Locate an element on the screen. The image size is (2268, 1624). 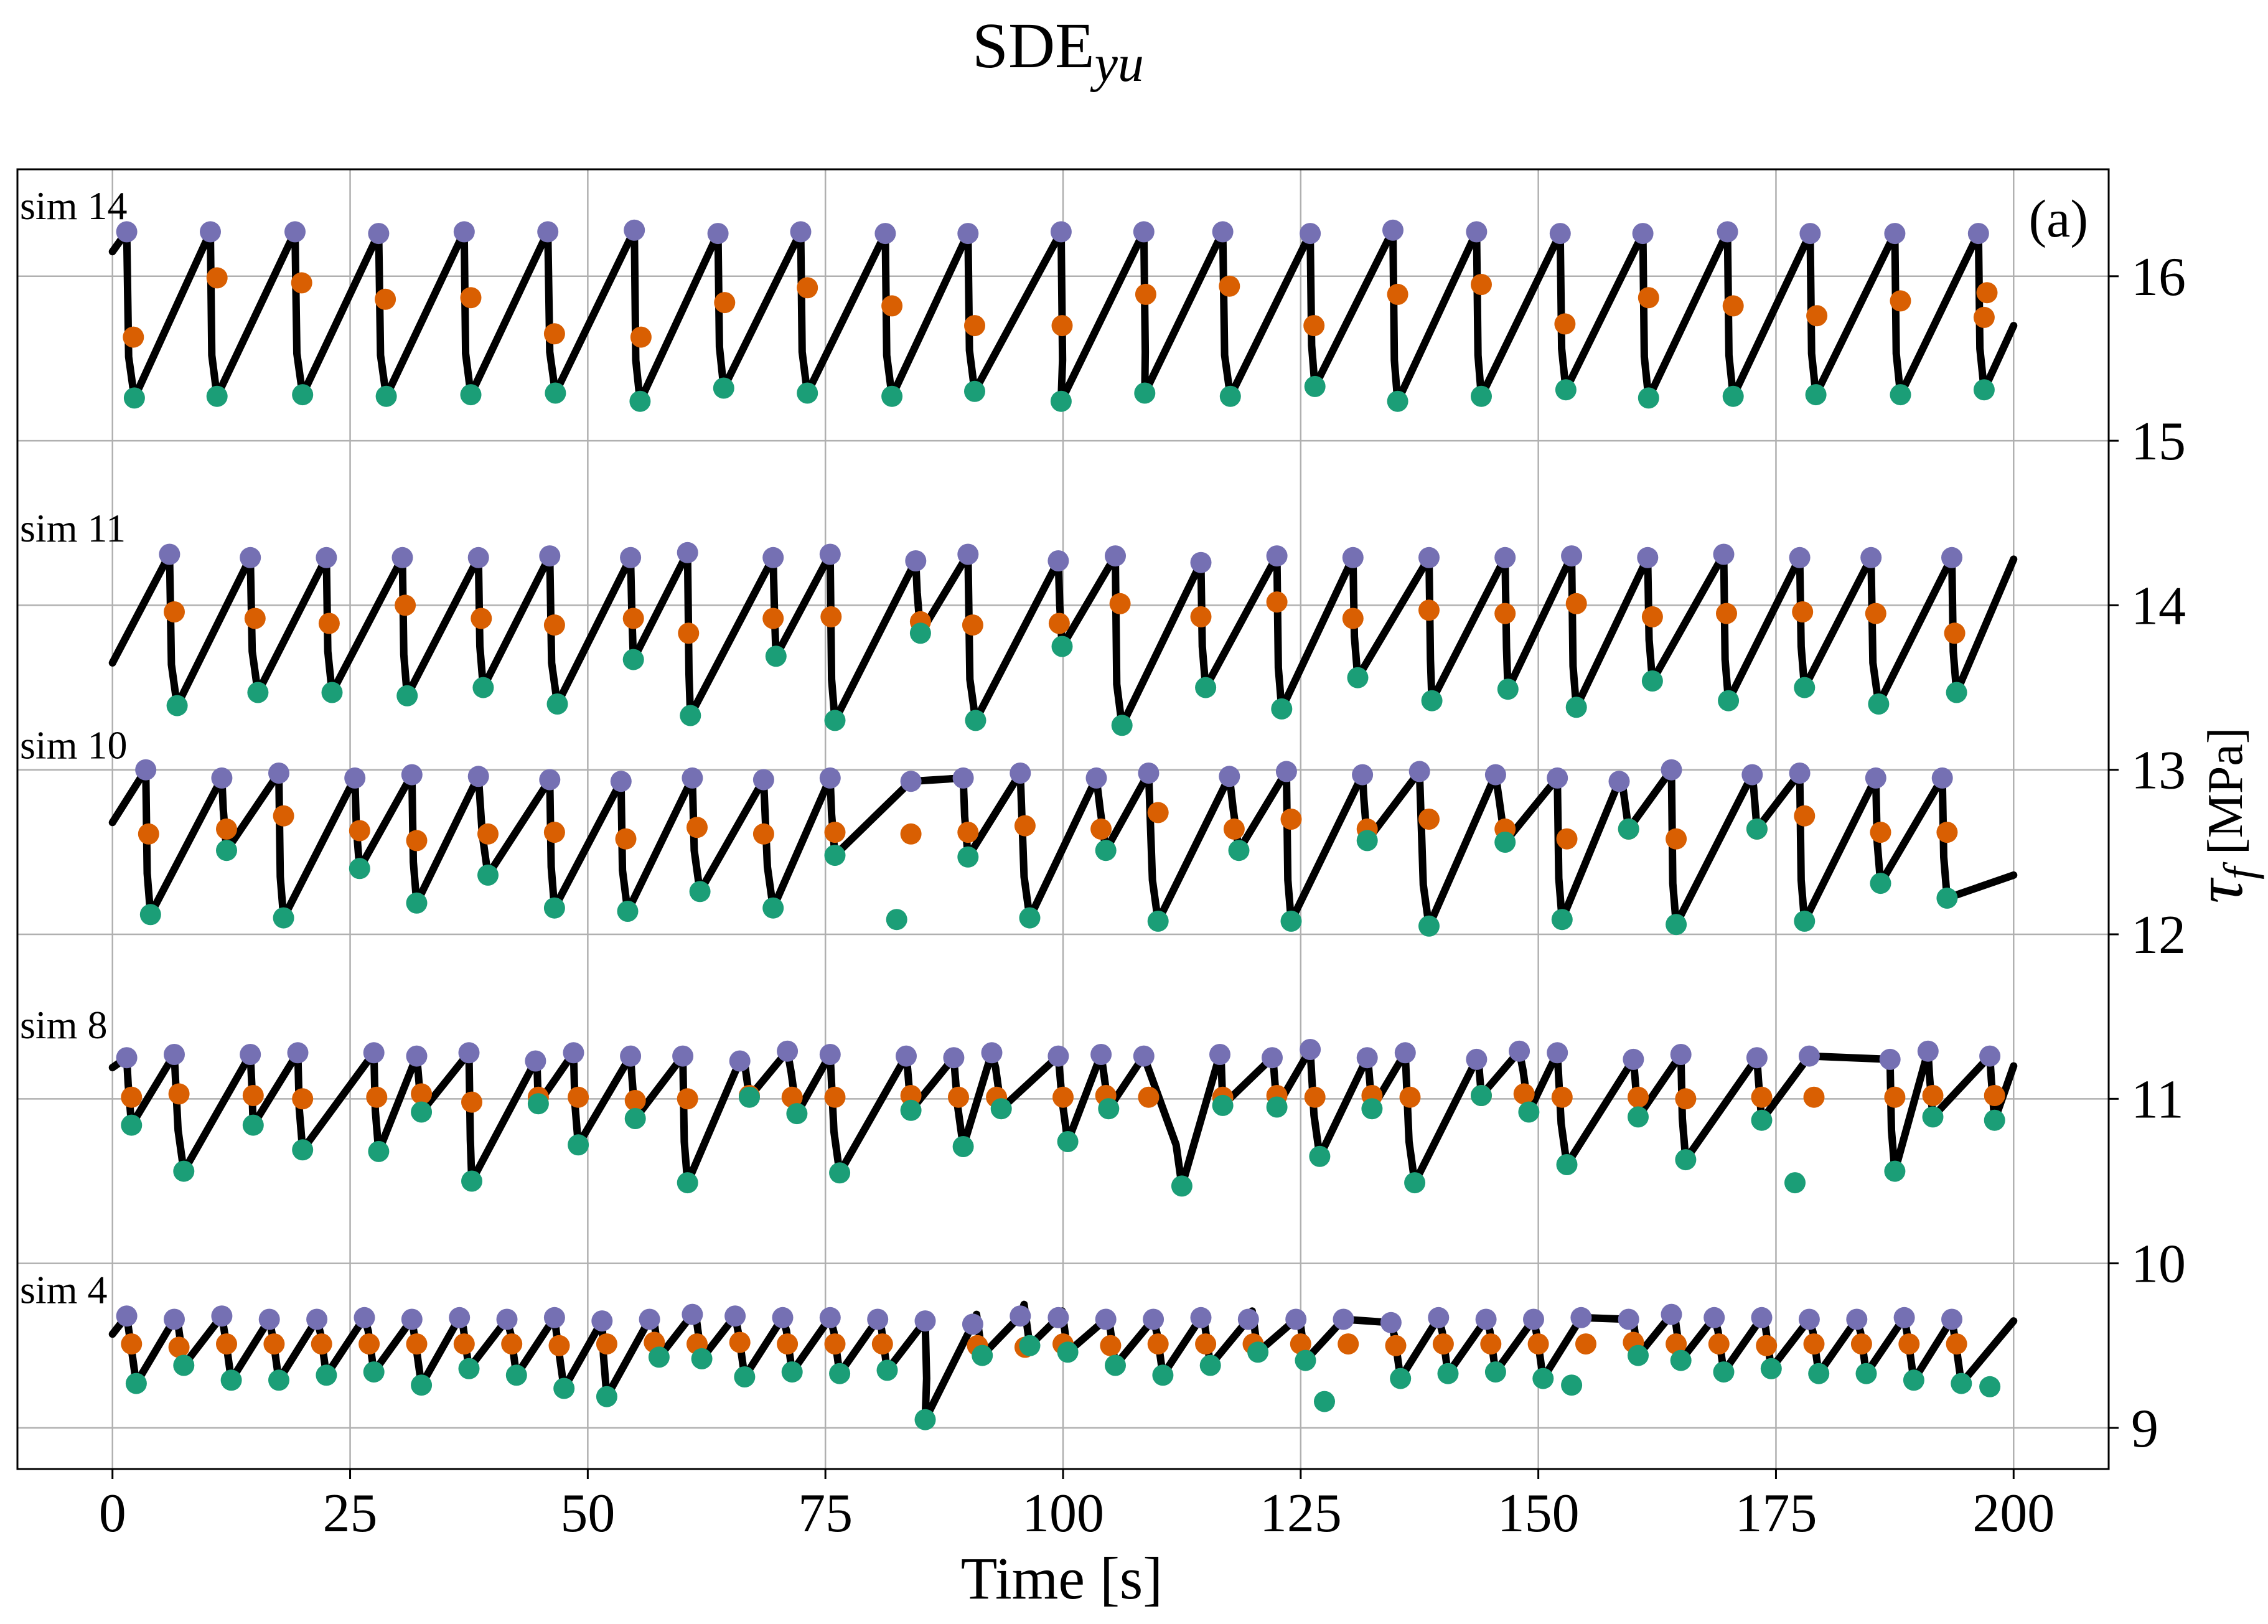
chart-title: SDEyu is located at coordinates (1058, 52).